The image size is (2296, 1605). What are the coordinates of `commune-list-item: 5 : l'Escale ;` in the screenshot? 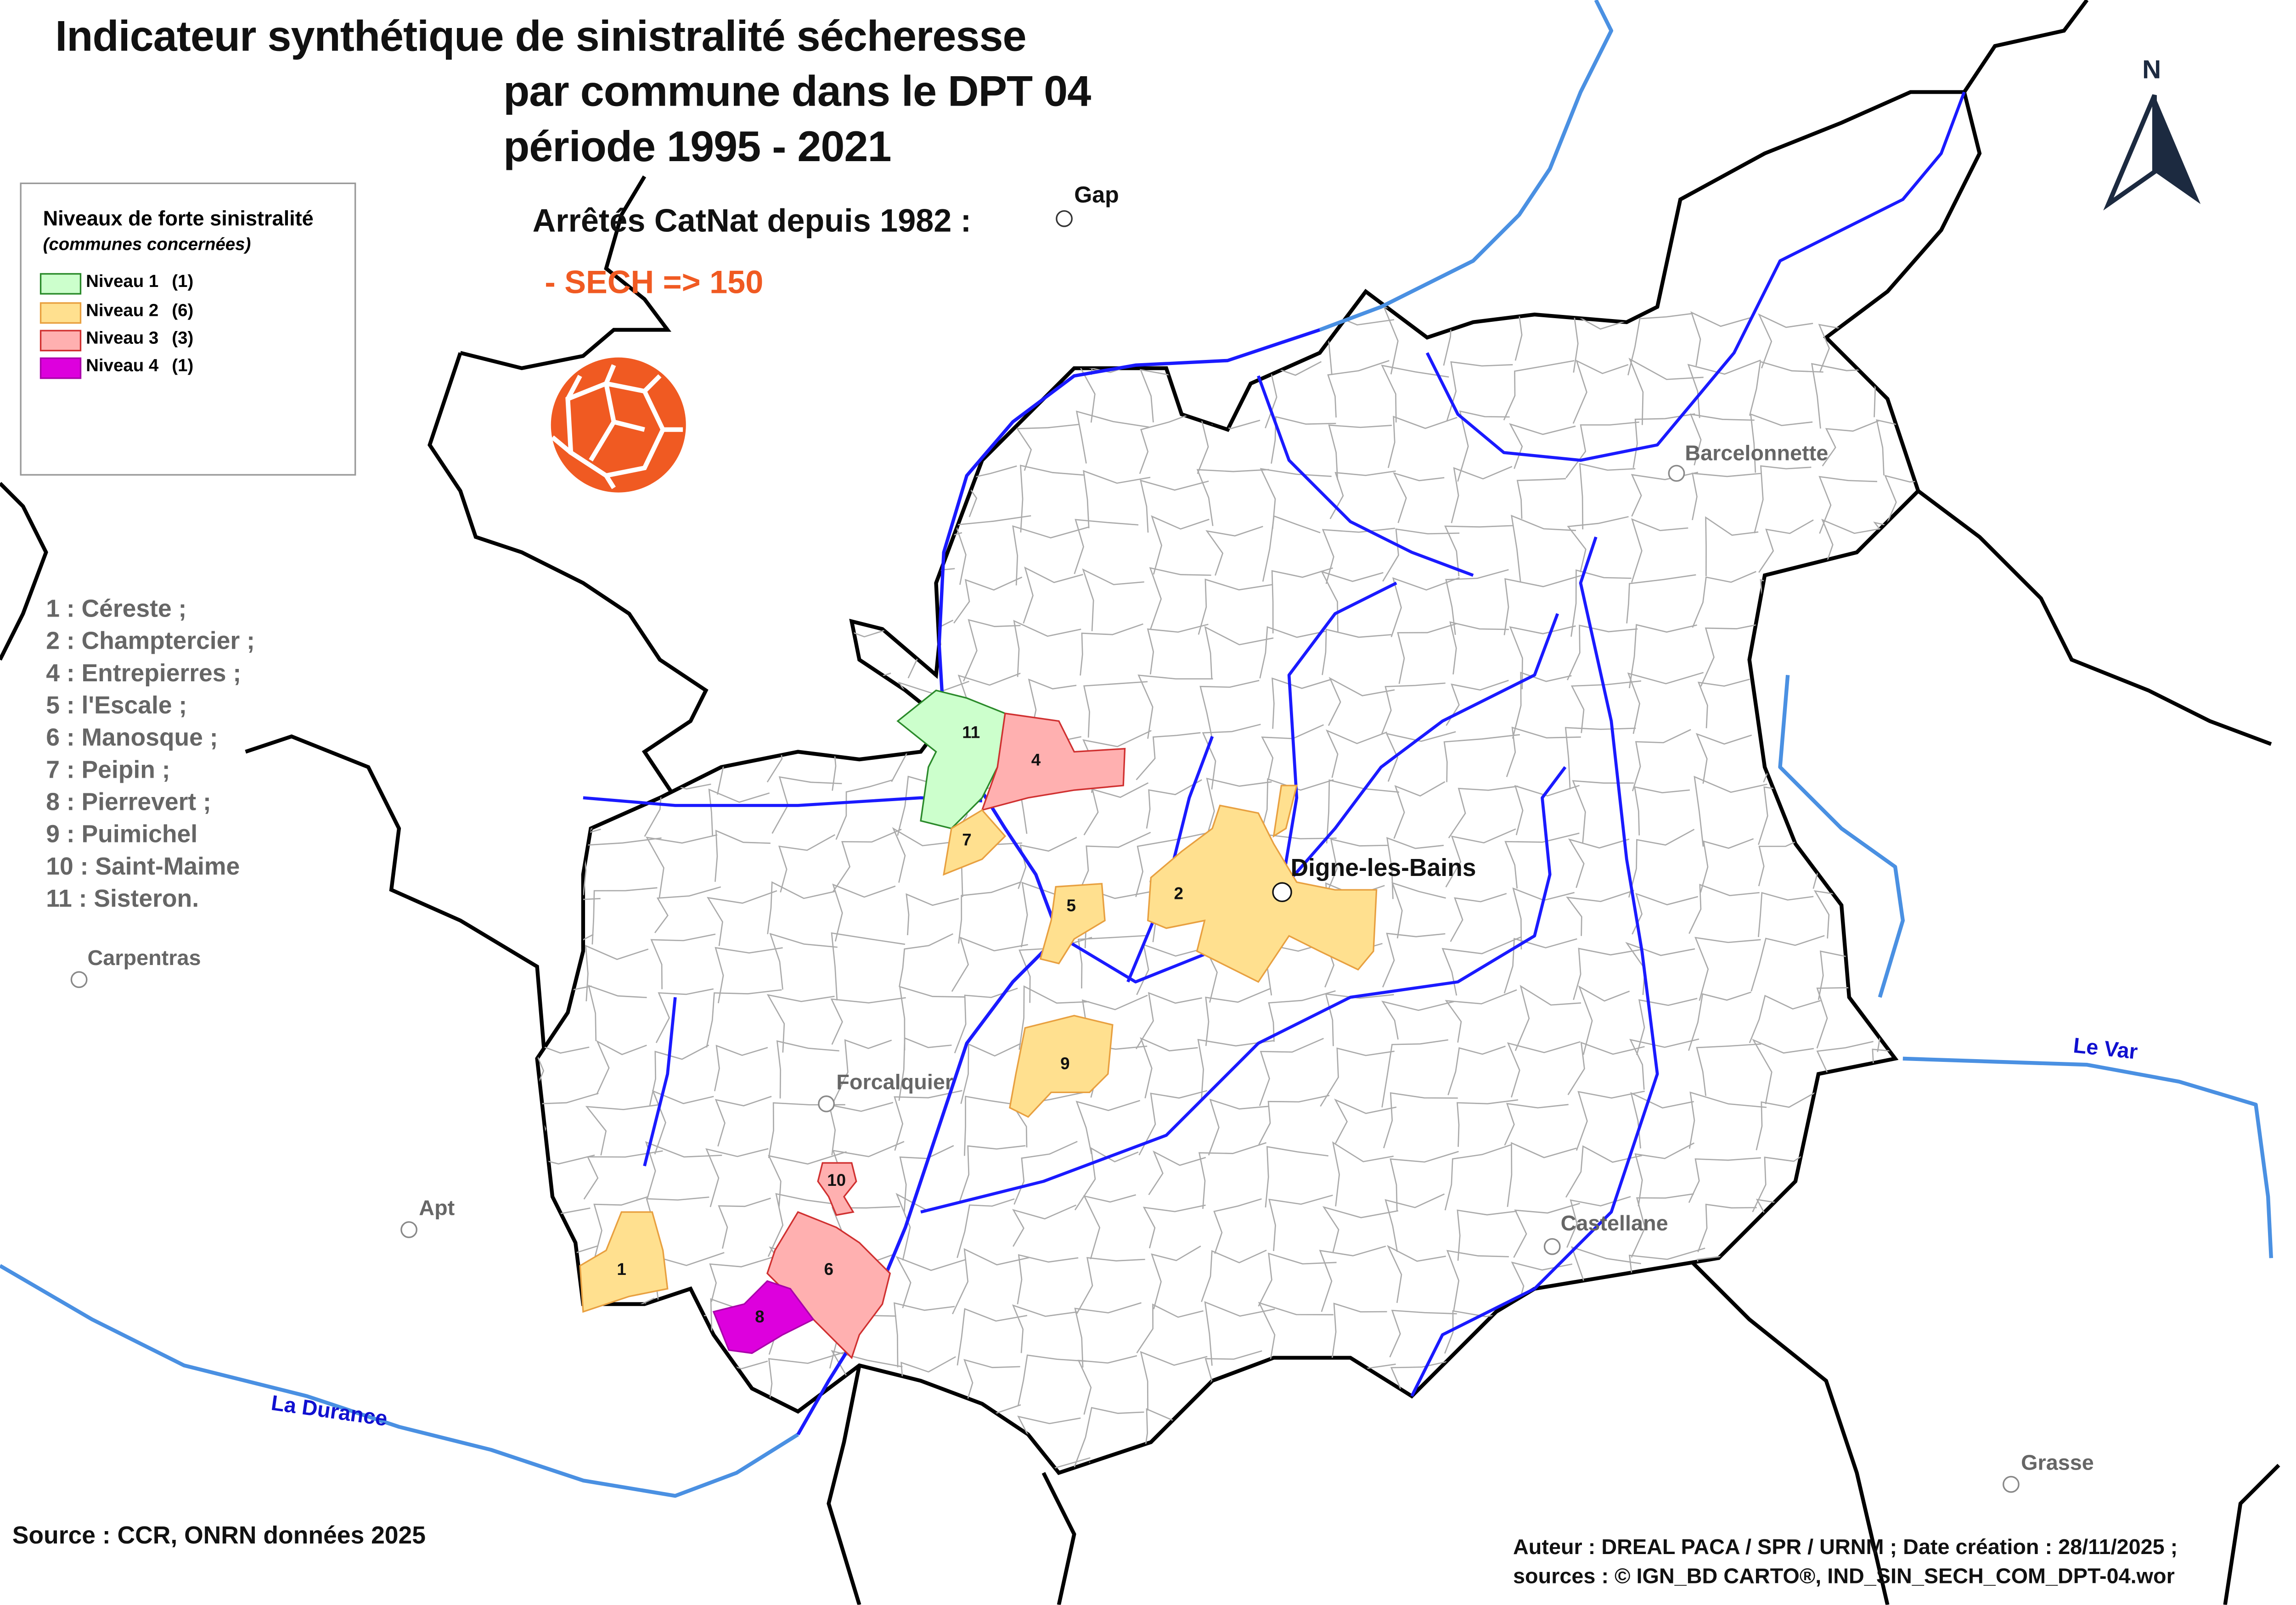 It's located at (117, 706).